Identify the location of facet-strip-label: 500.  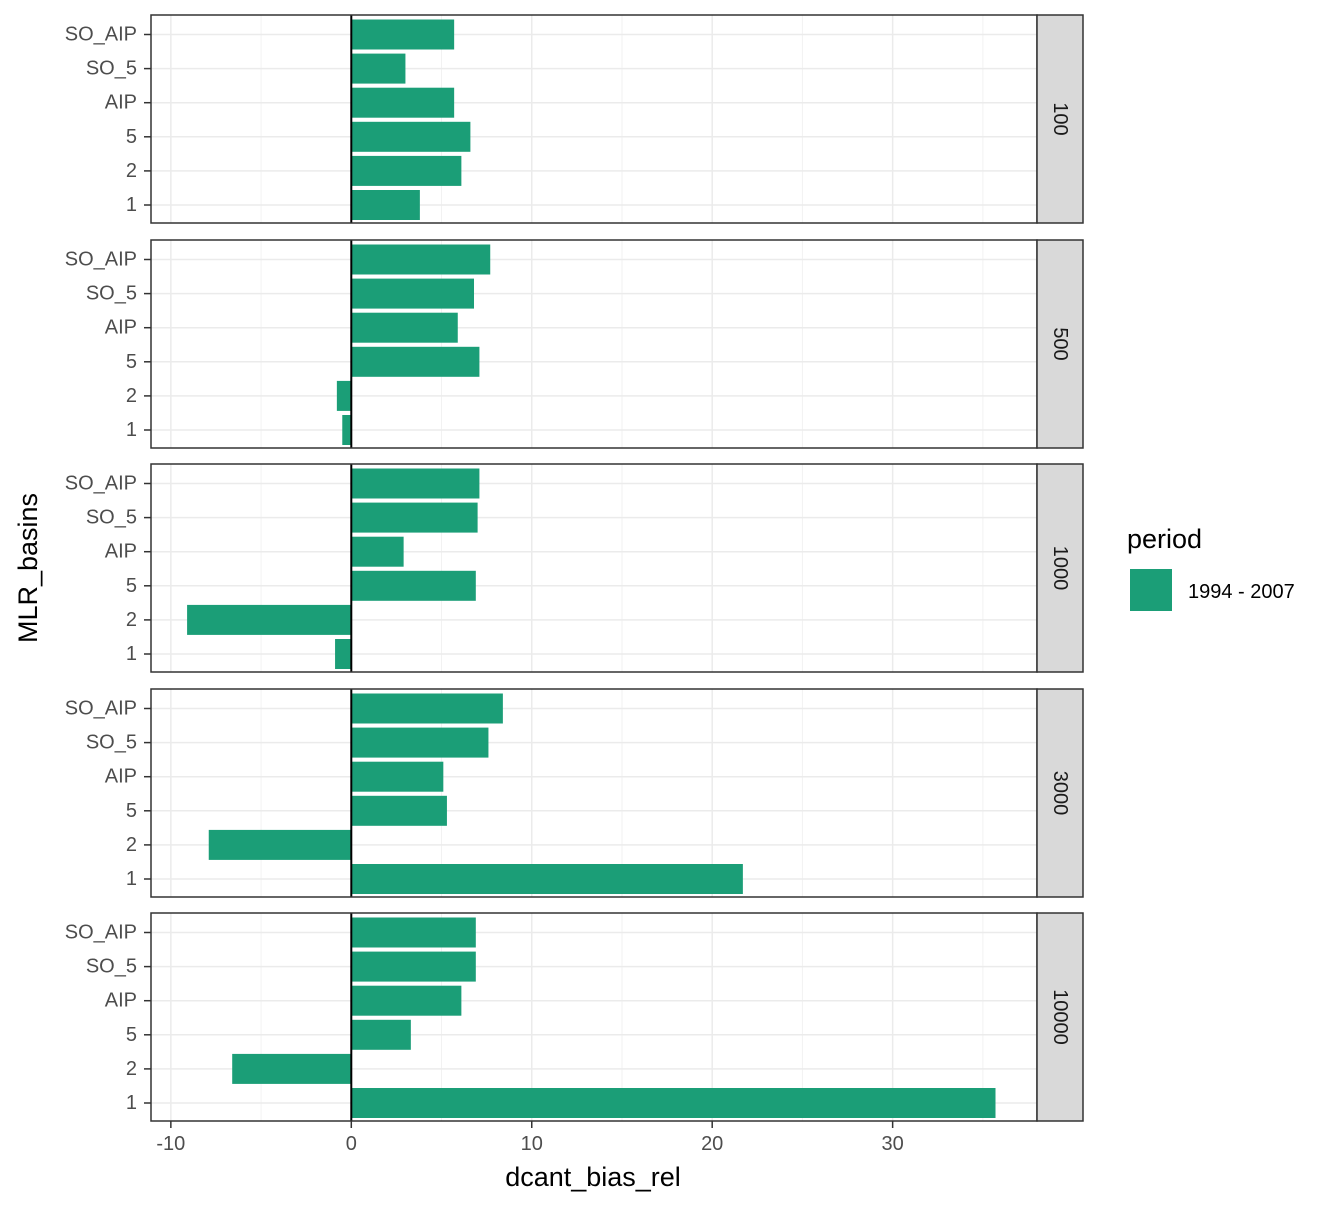
(1060, 343).